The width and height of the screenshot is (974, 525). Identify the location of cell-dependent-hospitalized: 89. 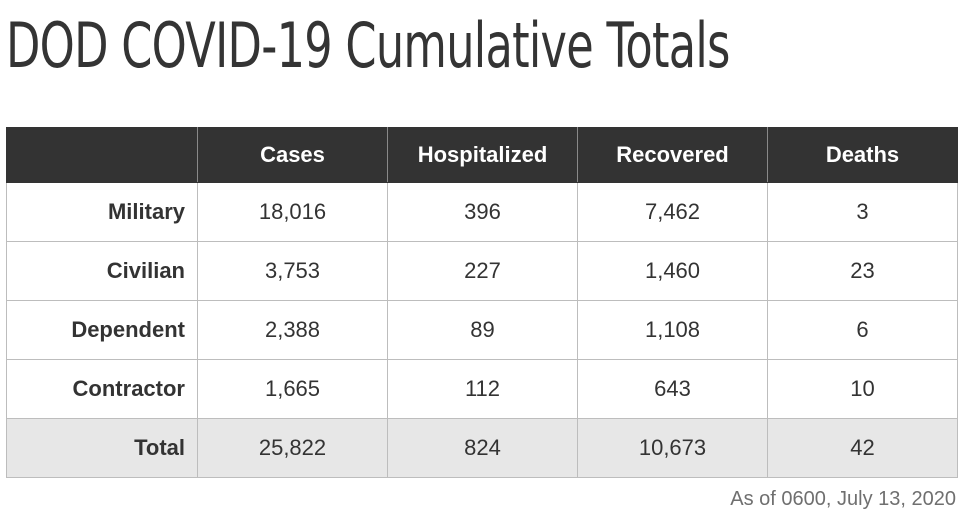
(482, 330).